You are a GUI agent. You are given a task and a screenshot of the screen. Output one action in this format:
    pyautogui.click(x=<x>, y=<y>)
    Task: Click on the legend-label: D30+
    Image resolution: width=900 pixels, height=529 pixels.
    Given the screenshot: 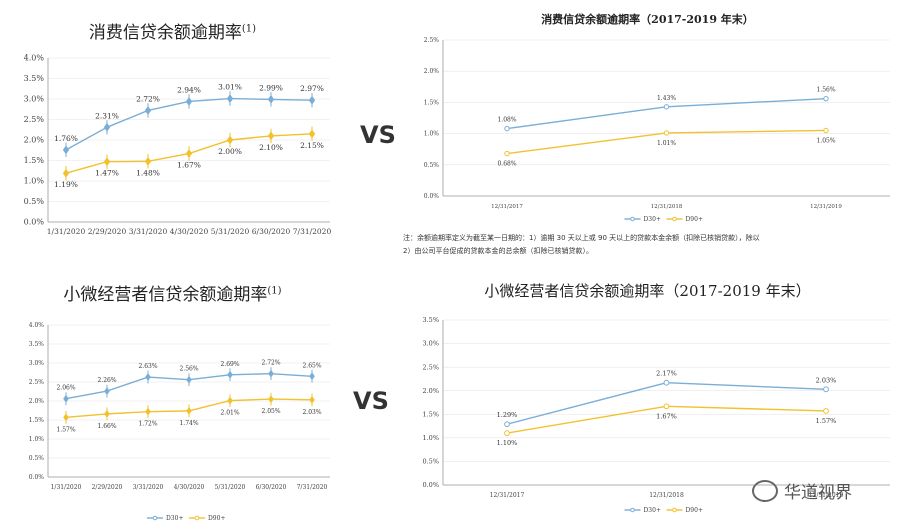 What is the action you would take?
    pyautogui.click(x=174, y=518)
    